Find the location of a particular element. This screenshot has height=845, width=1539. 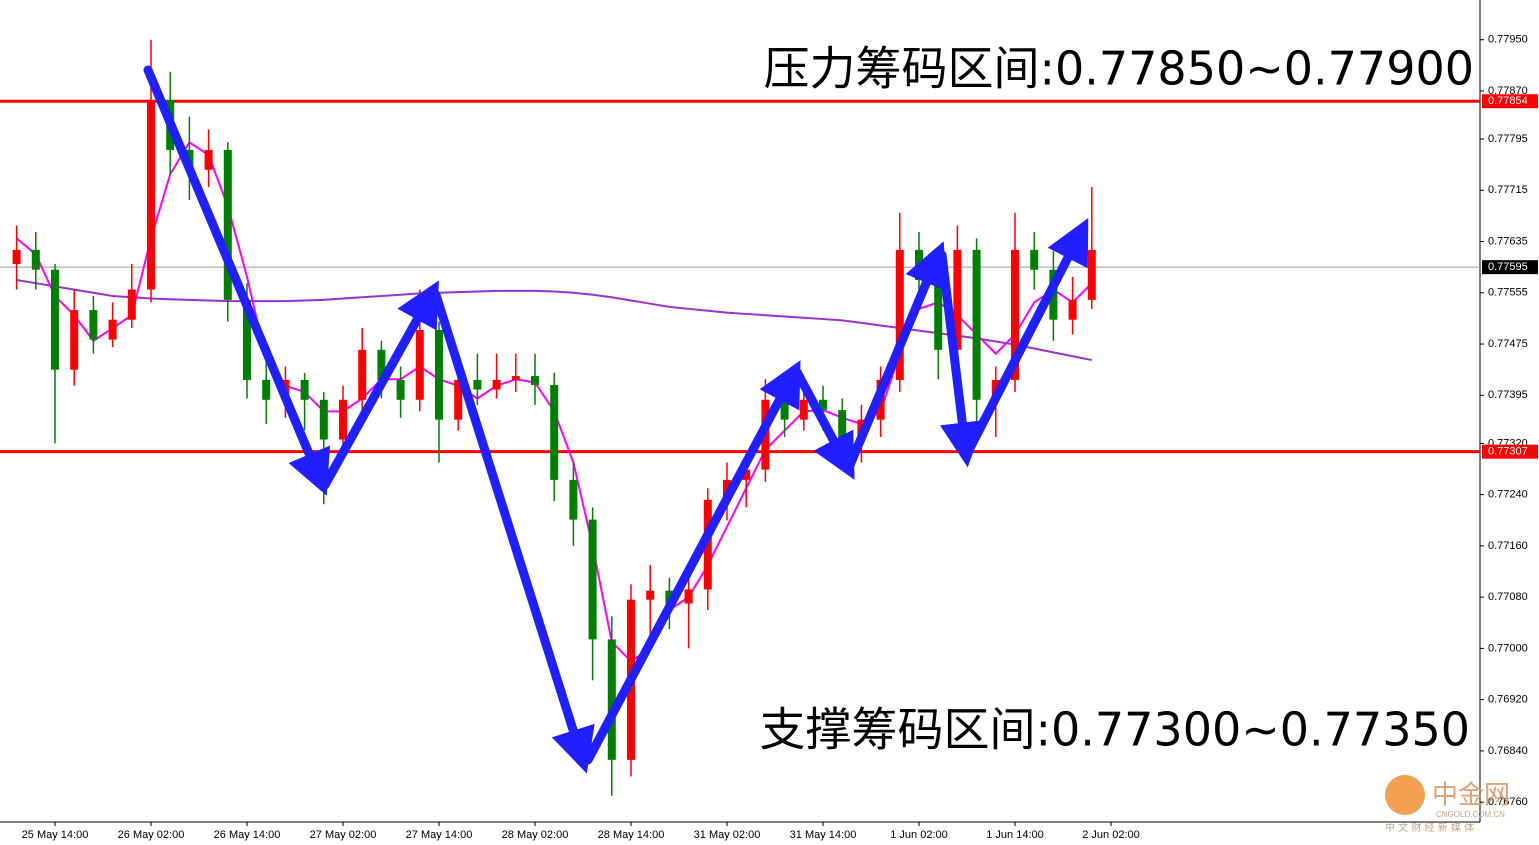

indicator-line is located at coordinates (554, 320).